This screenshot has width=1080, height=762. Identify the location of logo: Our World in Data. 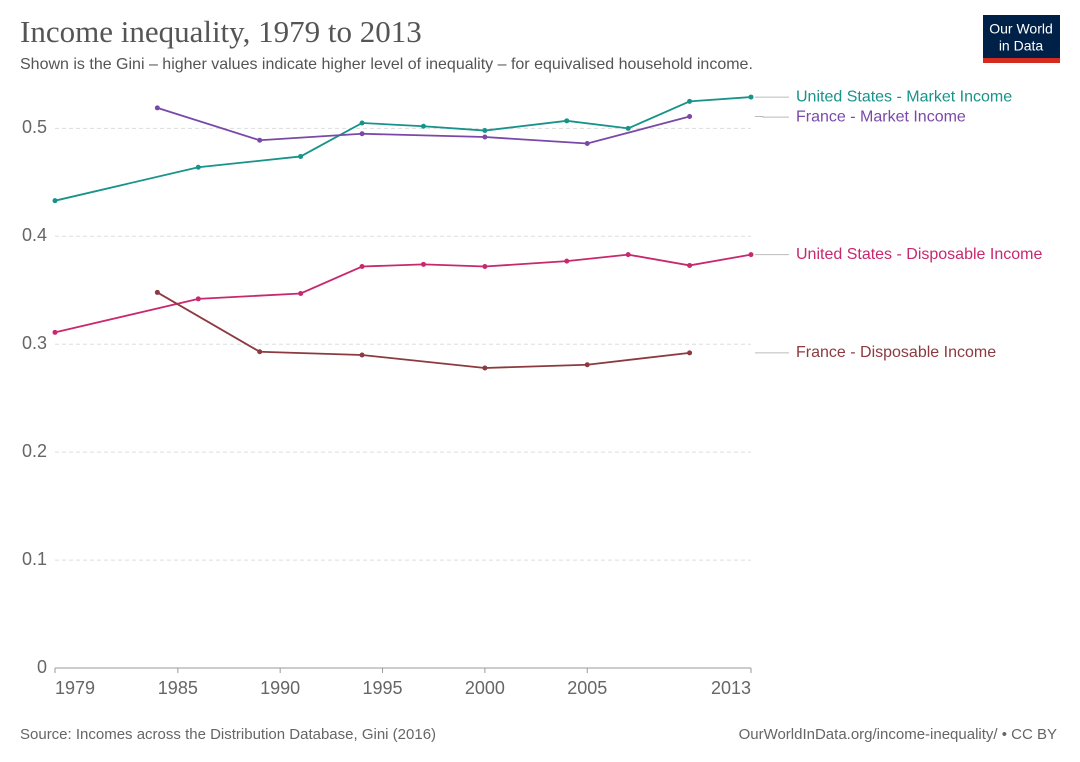
(1021, 39).